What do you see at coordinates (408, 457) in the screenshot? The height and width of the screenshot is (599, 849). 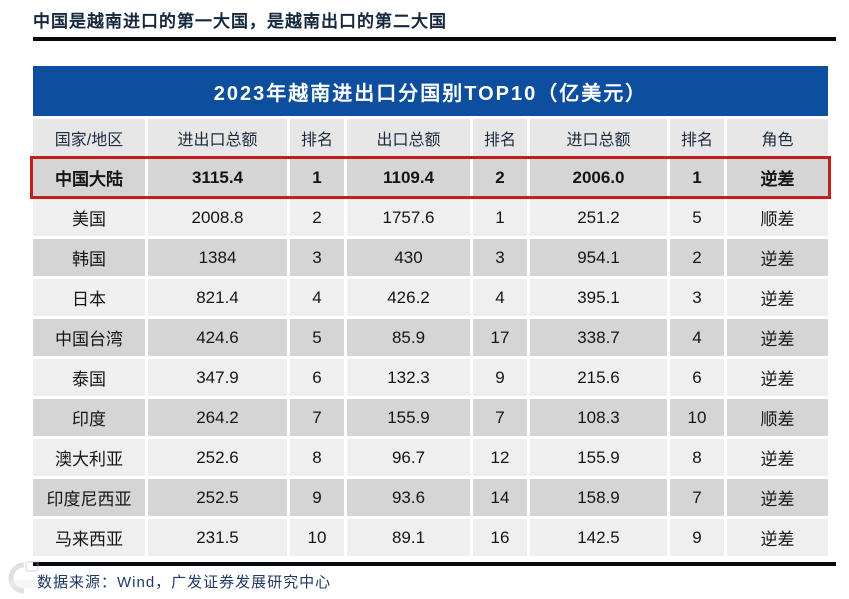 I see `table-cell: 96.7` at bounding box center [408, 457].